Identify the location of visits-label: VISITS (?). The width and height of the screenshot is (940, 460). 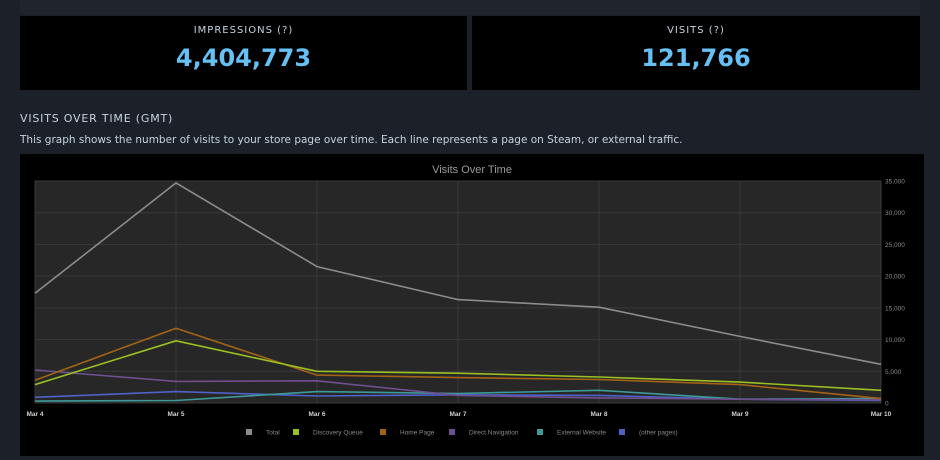
(696, 30).